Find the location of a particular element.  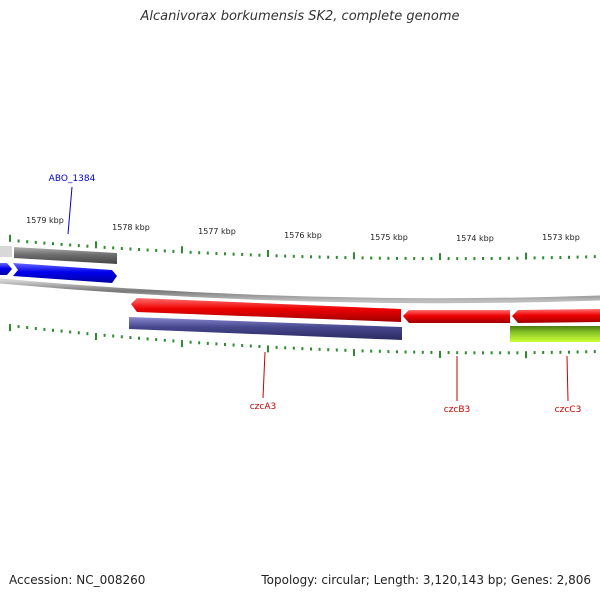

accession-label: Accession: NC_008260 is located at coordinates (77, 580).